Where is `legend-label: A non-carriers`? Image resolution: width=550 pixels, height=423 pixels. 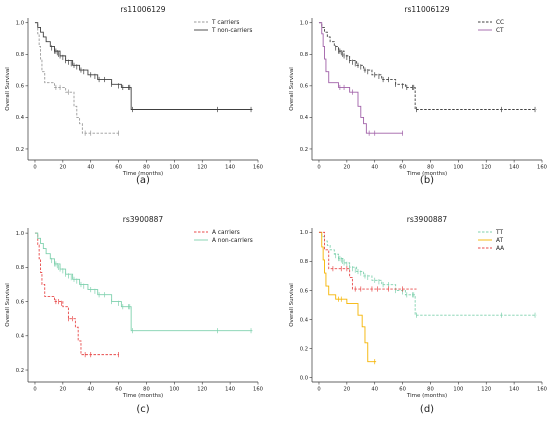
legend-label: A non-carriers is located at coordinates (232, 241).